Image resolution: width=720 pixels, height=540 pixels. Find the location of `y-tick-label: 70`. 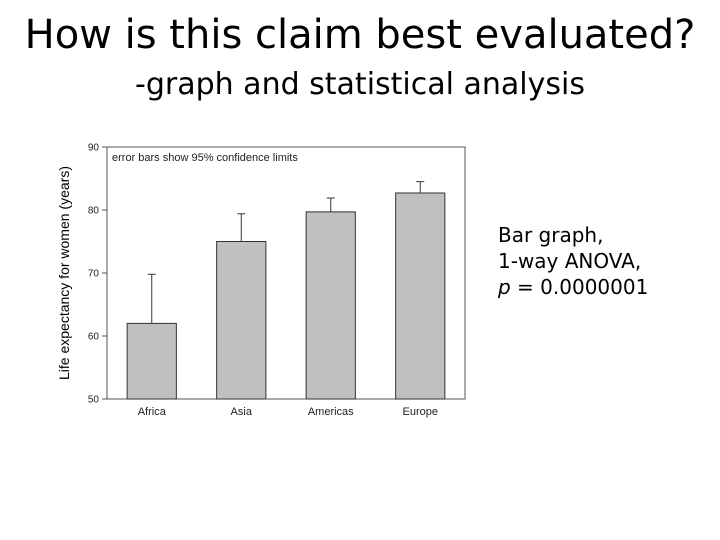

y-tick-label: 70 is located at coordinates (94, 274).